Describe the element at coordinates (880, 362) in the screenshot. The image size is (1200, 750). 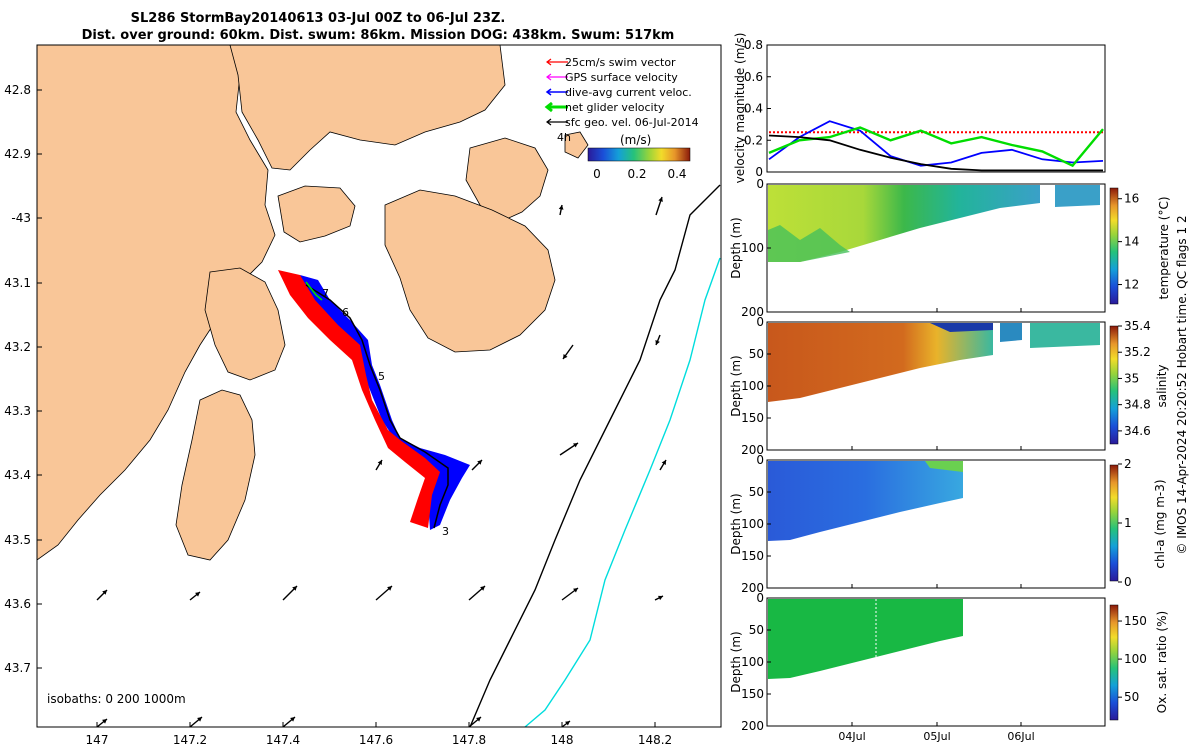
I see `salinity-field` at that location.